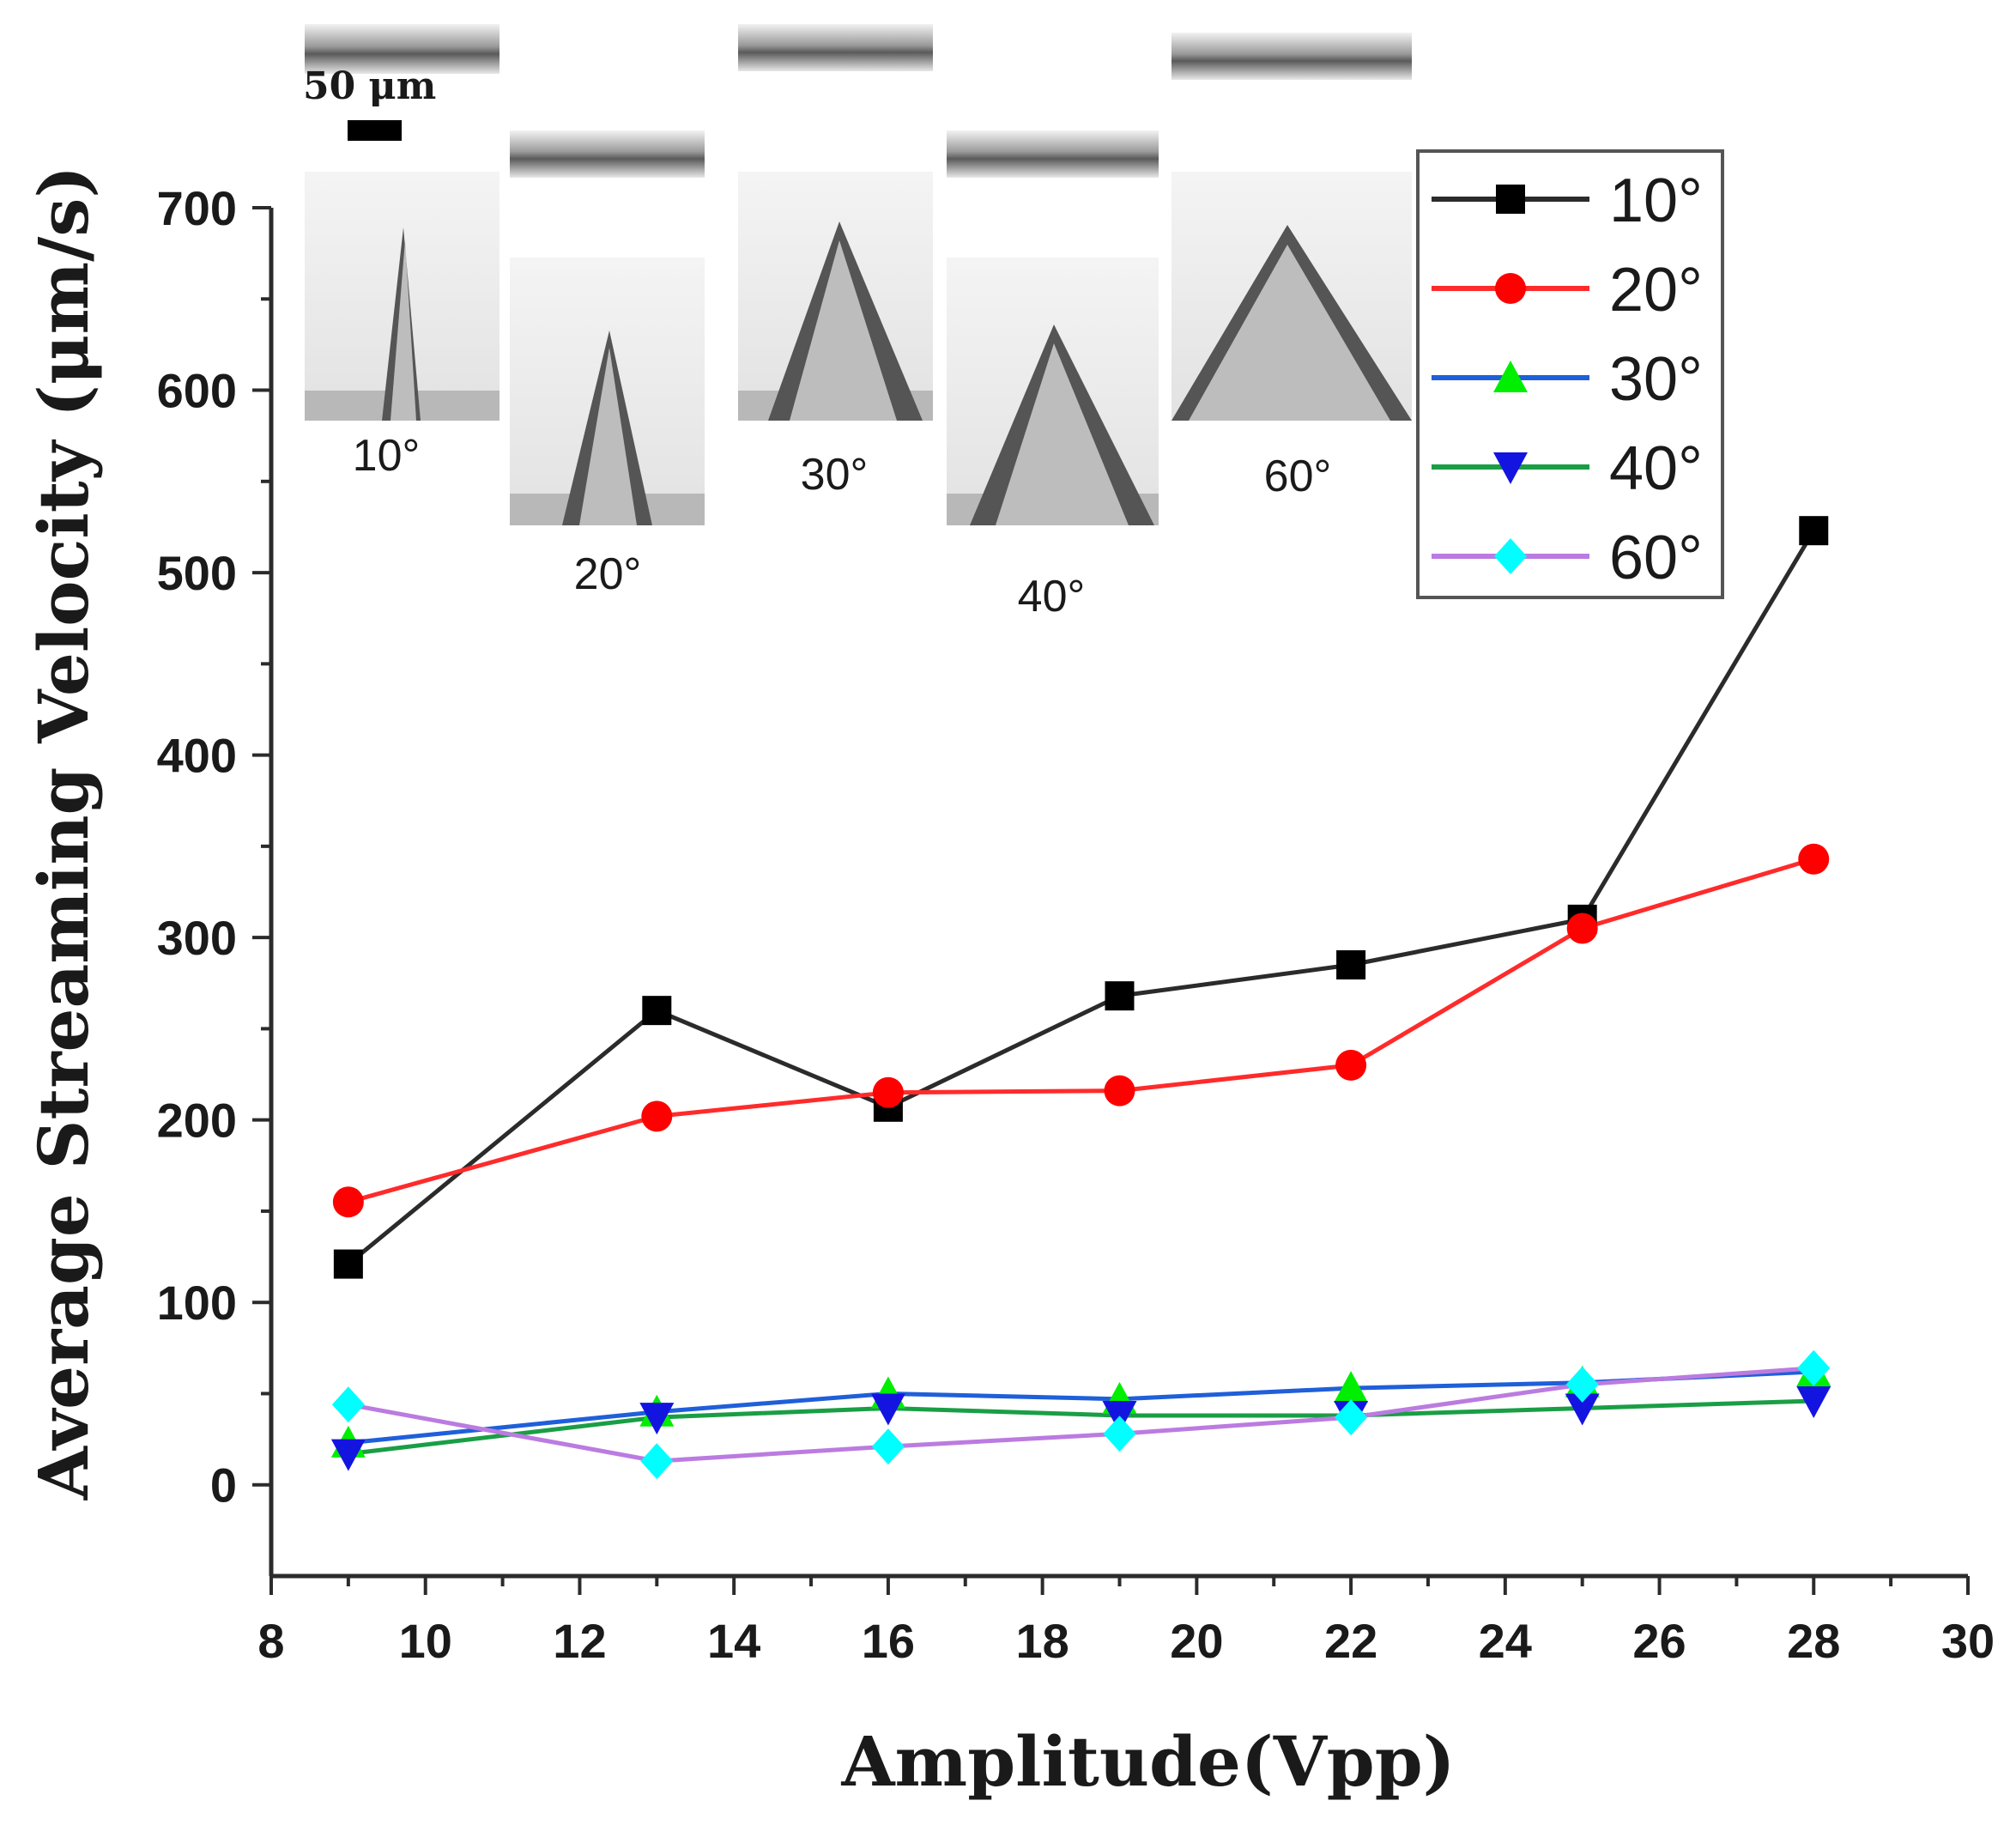 This screenshot has width=2016, height=1831. I want to click on x-tick-label: 28, so click(1813, 1641).